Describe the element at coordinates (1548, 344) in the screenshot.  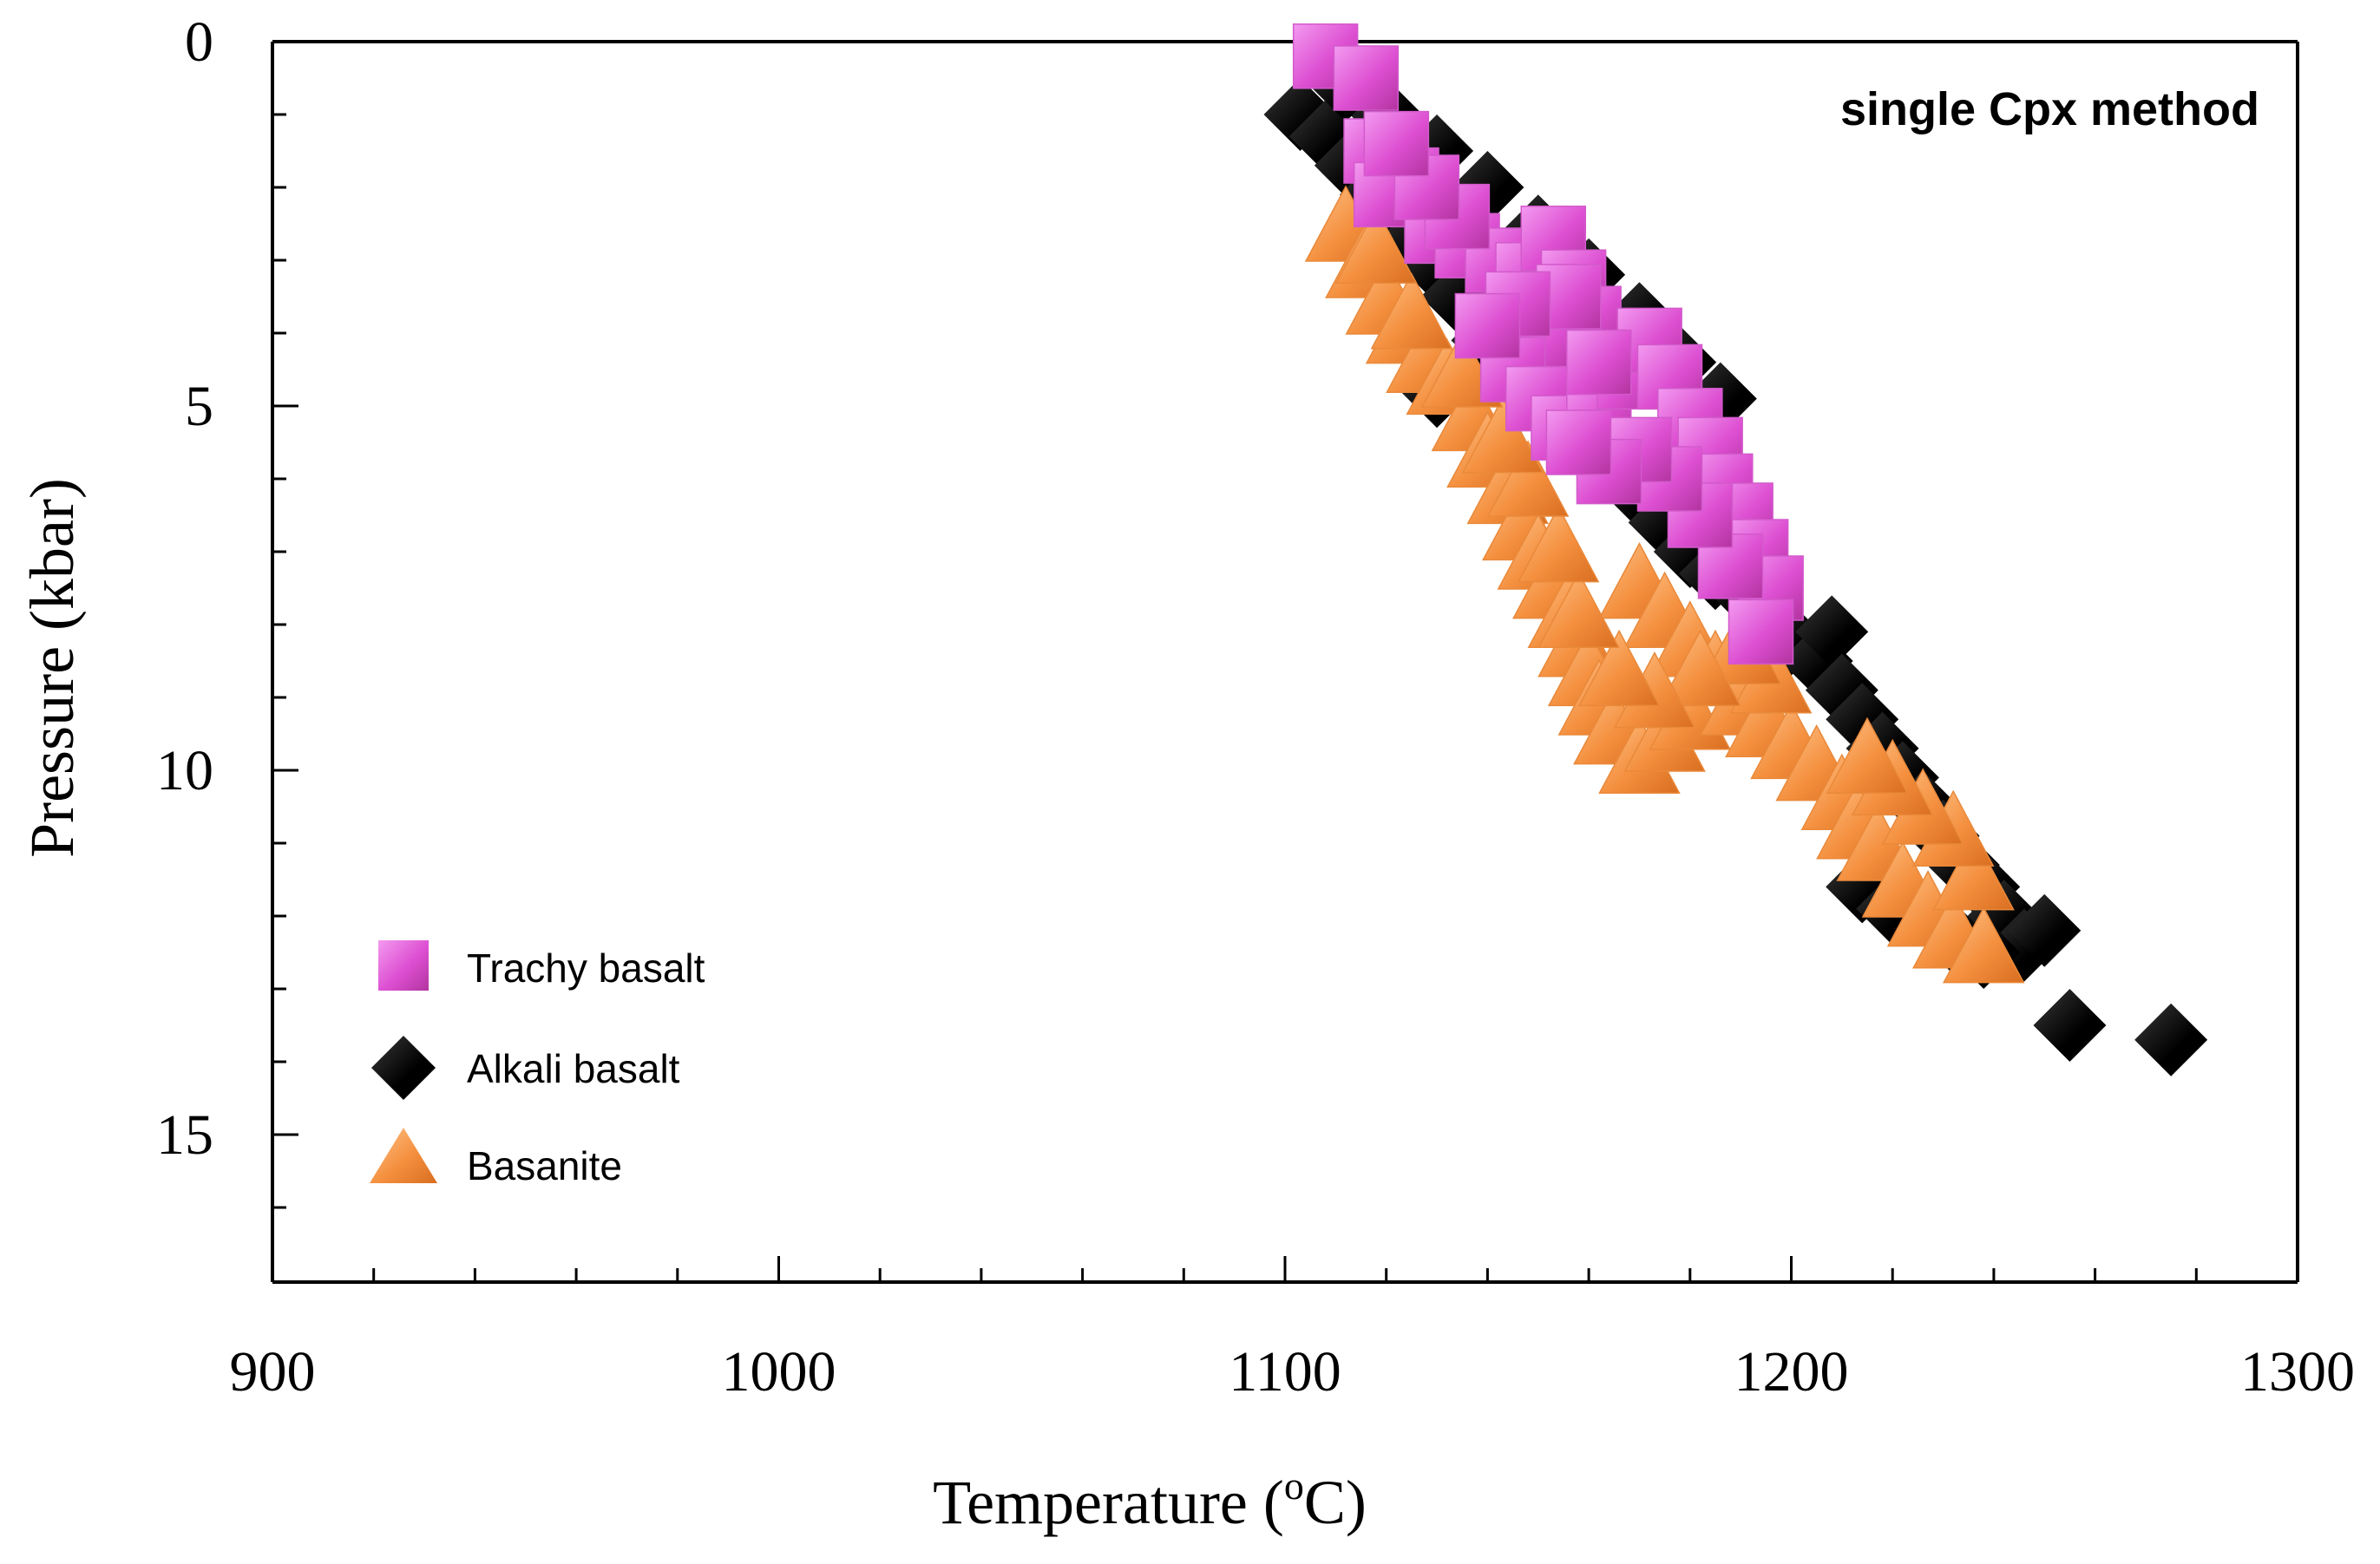
I see `series-trachy-basalt` at that location.